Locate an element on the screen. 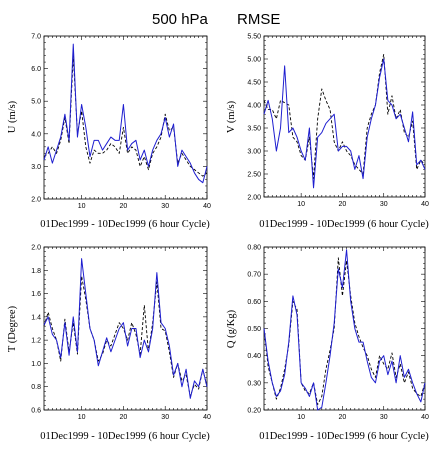 This screenshot has width=445, height=457. y-tick-label: 5.50 is located at coordinates (254, 37).